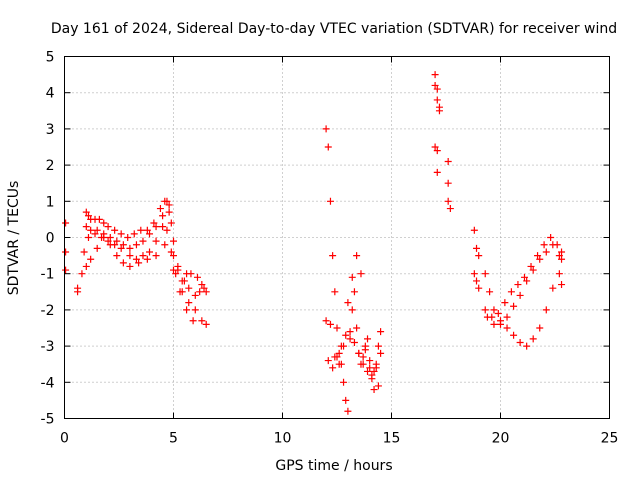 The image size is (640, 480). What do you see at coordinates (50, 202) in the screenshot?
I see `y-tick-label: 1` at bounding box center [50, 202].